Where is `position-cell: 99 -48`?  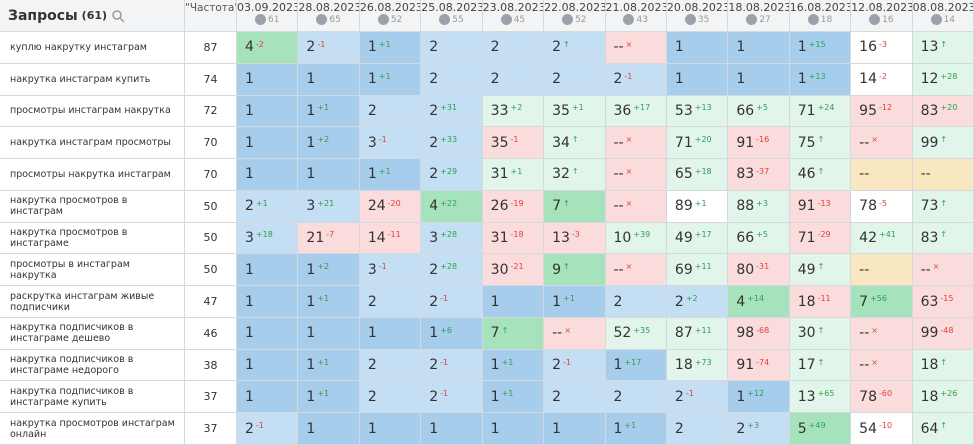 position-cell: 99 -48 is located at coordinates (943, 333).